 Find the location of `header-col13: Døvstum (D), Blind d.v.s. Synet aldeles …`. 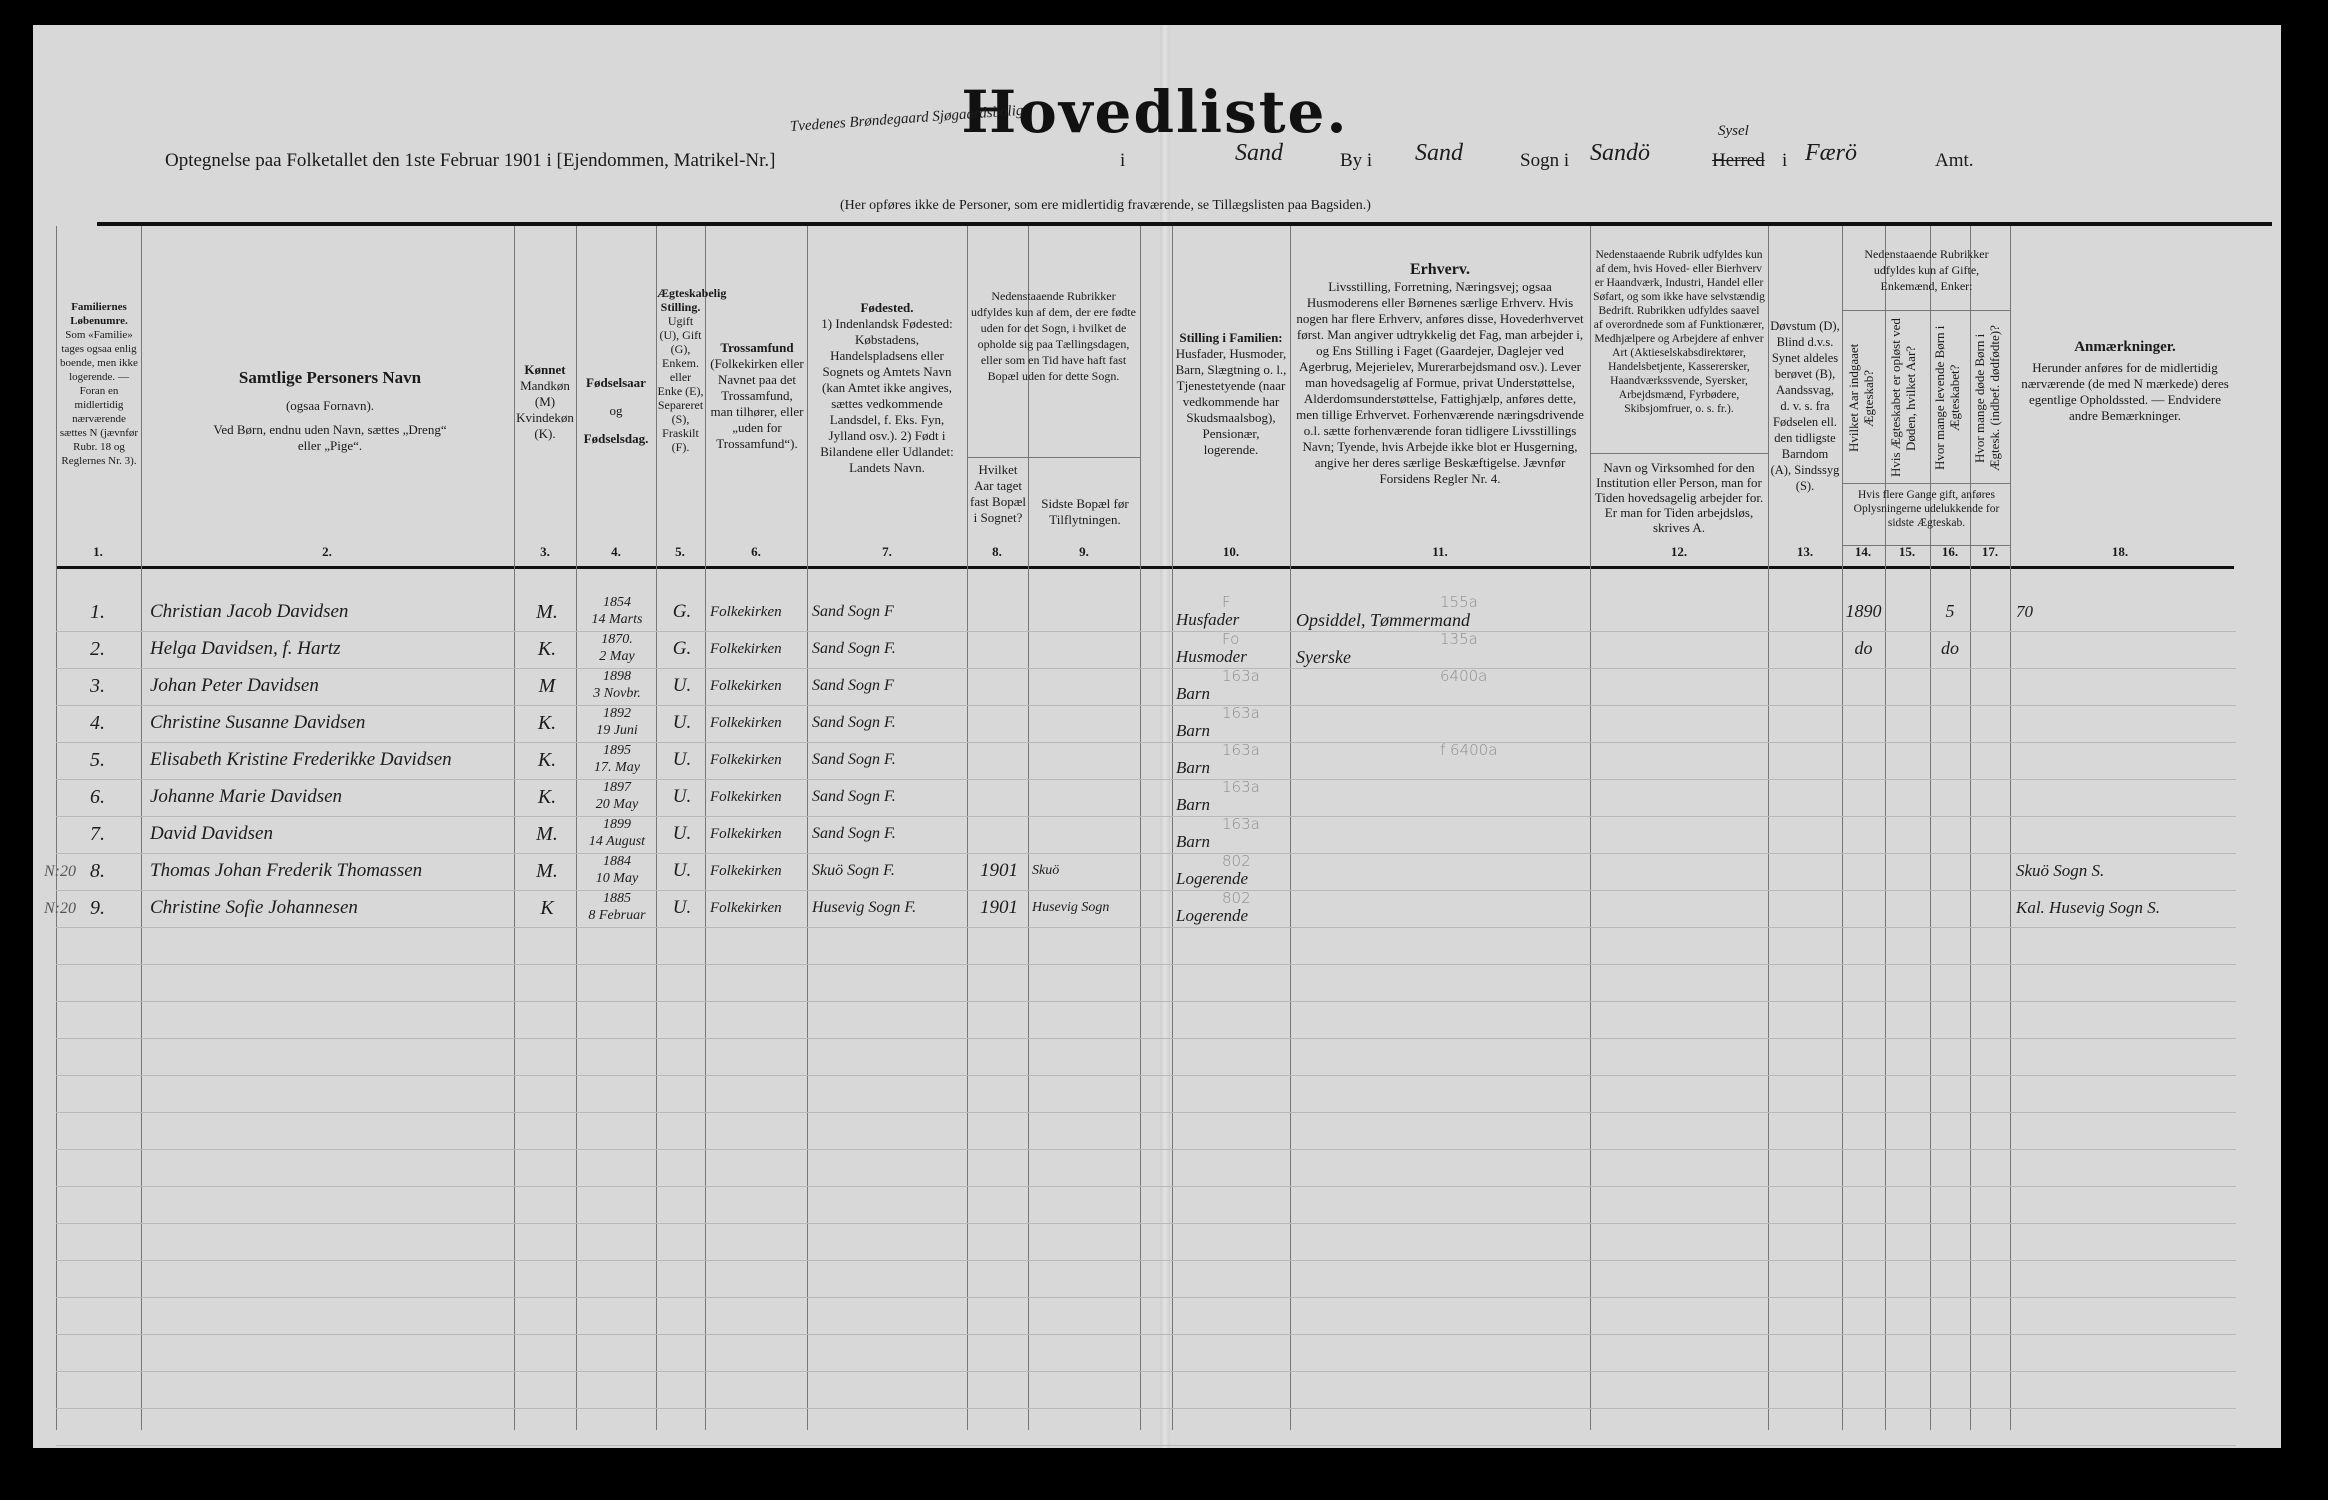

header-col13: Døvstum (D), Blind d.v.s. Synet aldeles … is located at coordinates (1805, 406).